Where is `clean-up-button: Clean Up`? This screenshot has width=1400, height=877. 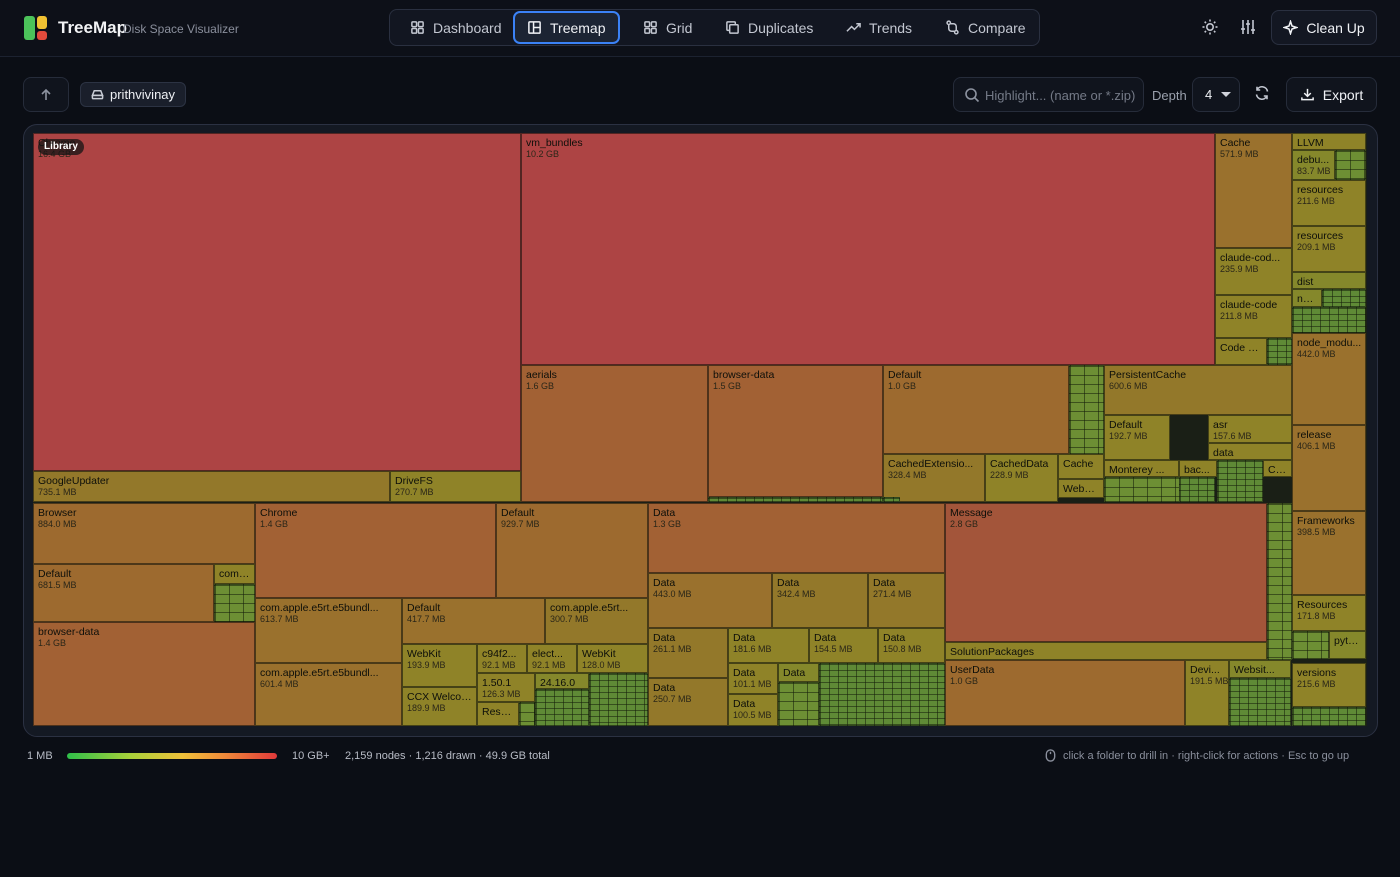
clean-up-button: Clean Up is located at coordinates (1324, 27).